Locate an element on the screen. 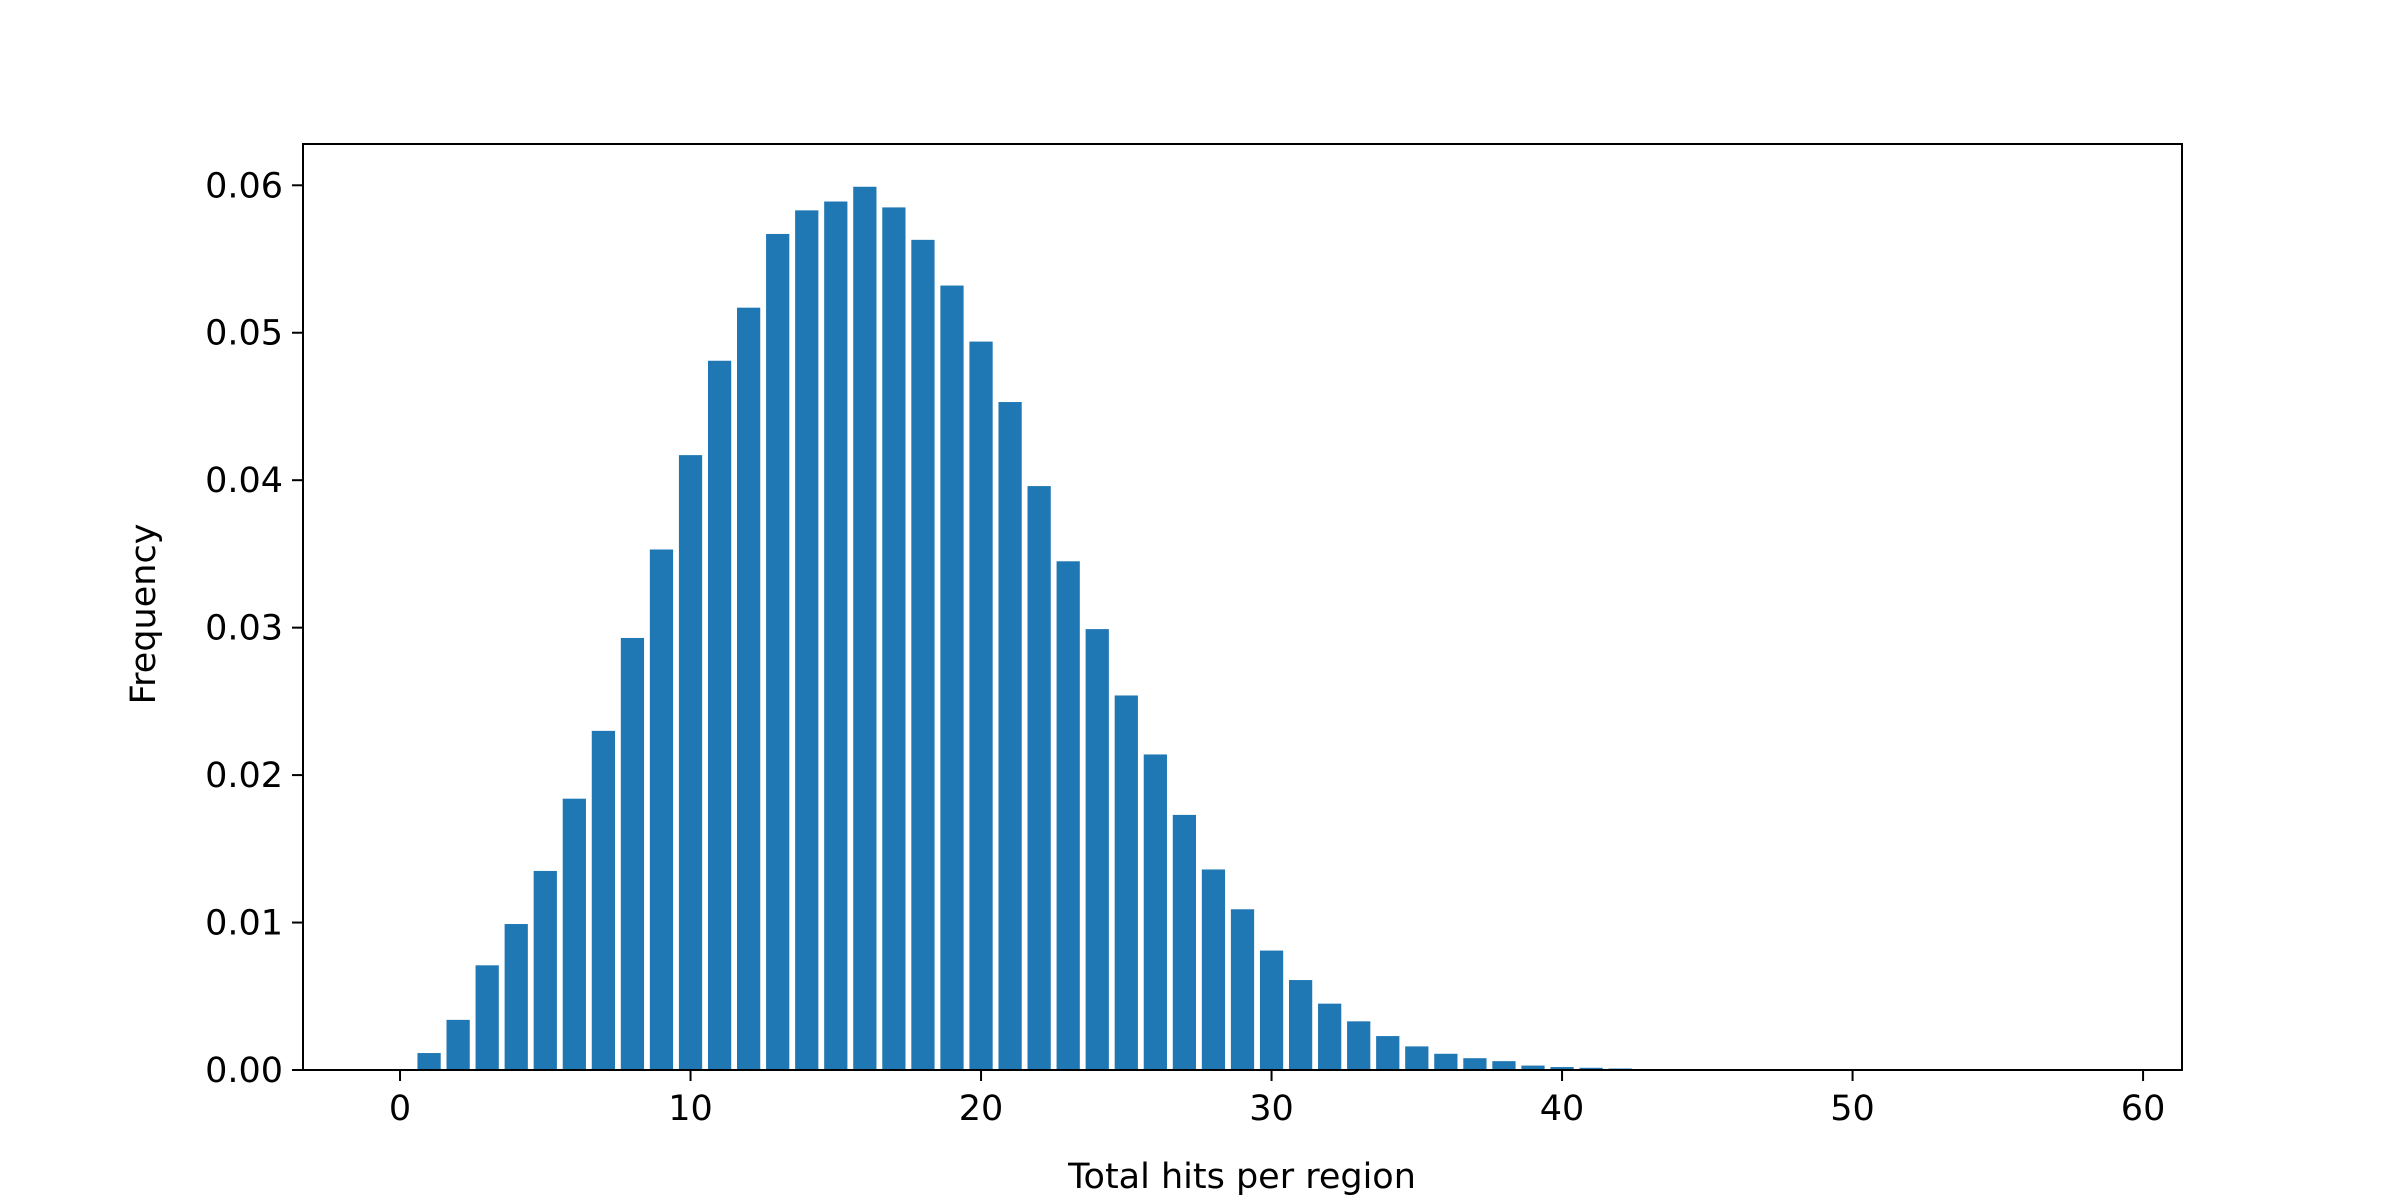 The width and height of the screenshot is (2400, 1200). y-axis-label: Frequency is located at coordinates (144, 614).